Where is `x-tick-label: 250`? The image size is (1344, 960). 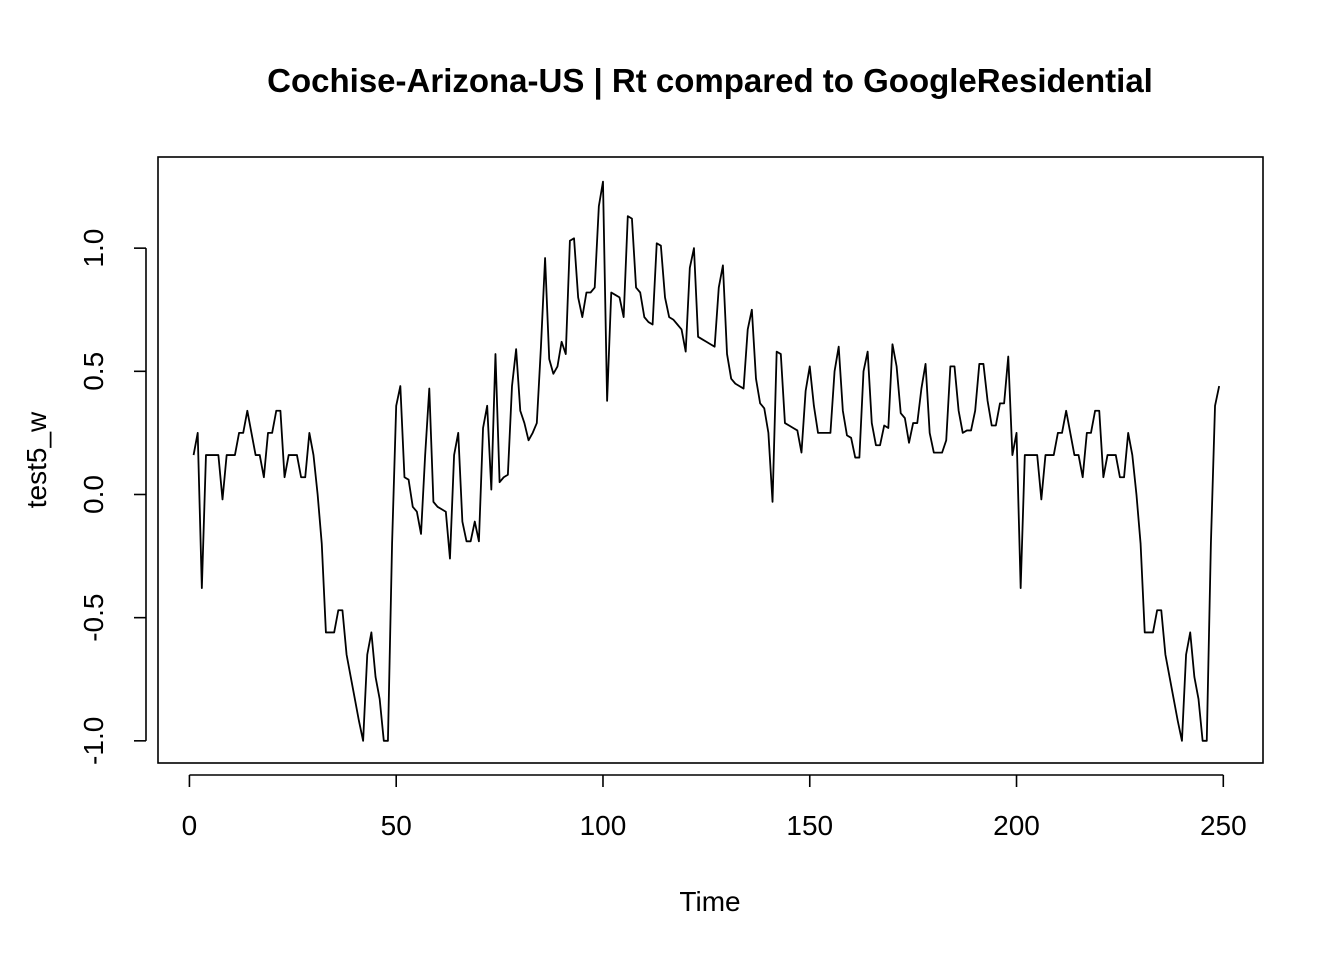 x-tick-label: 250 is located at coordinates (1223, 825).